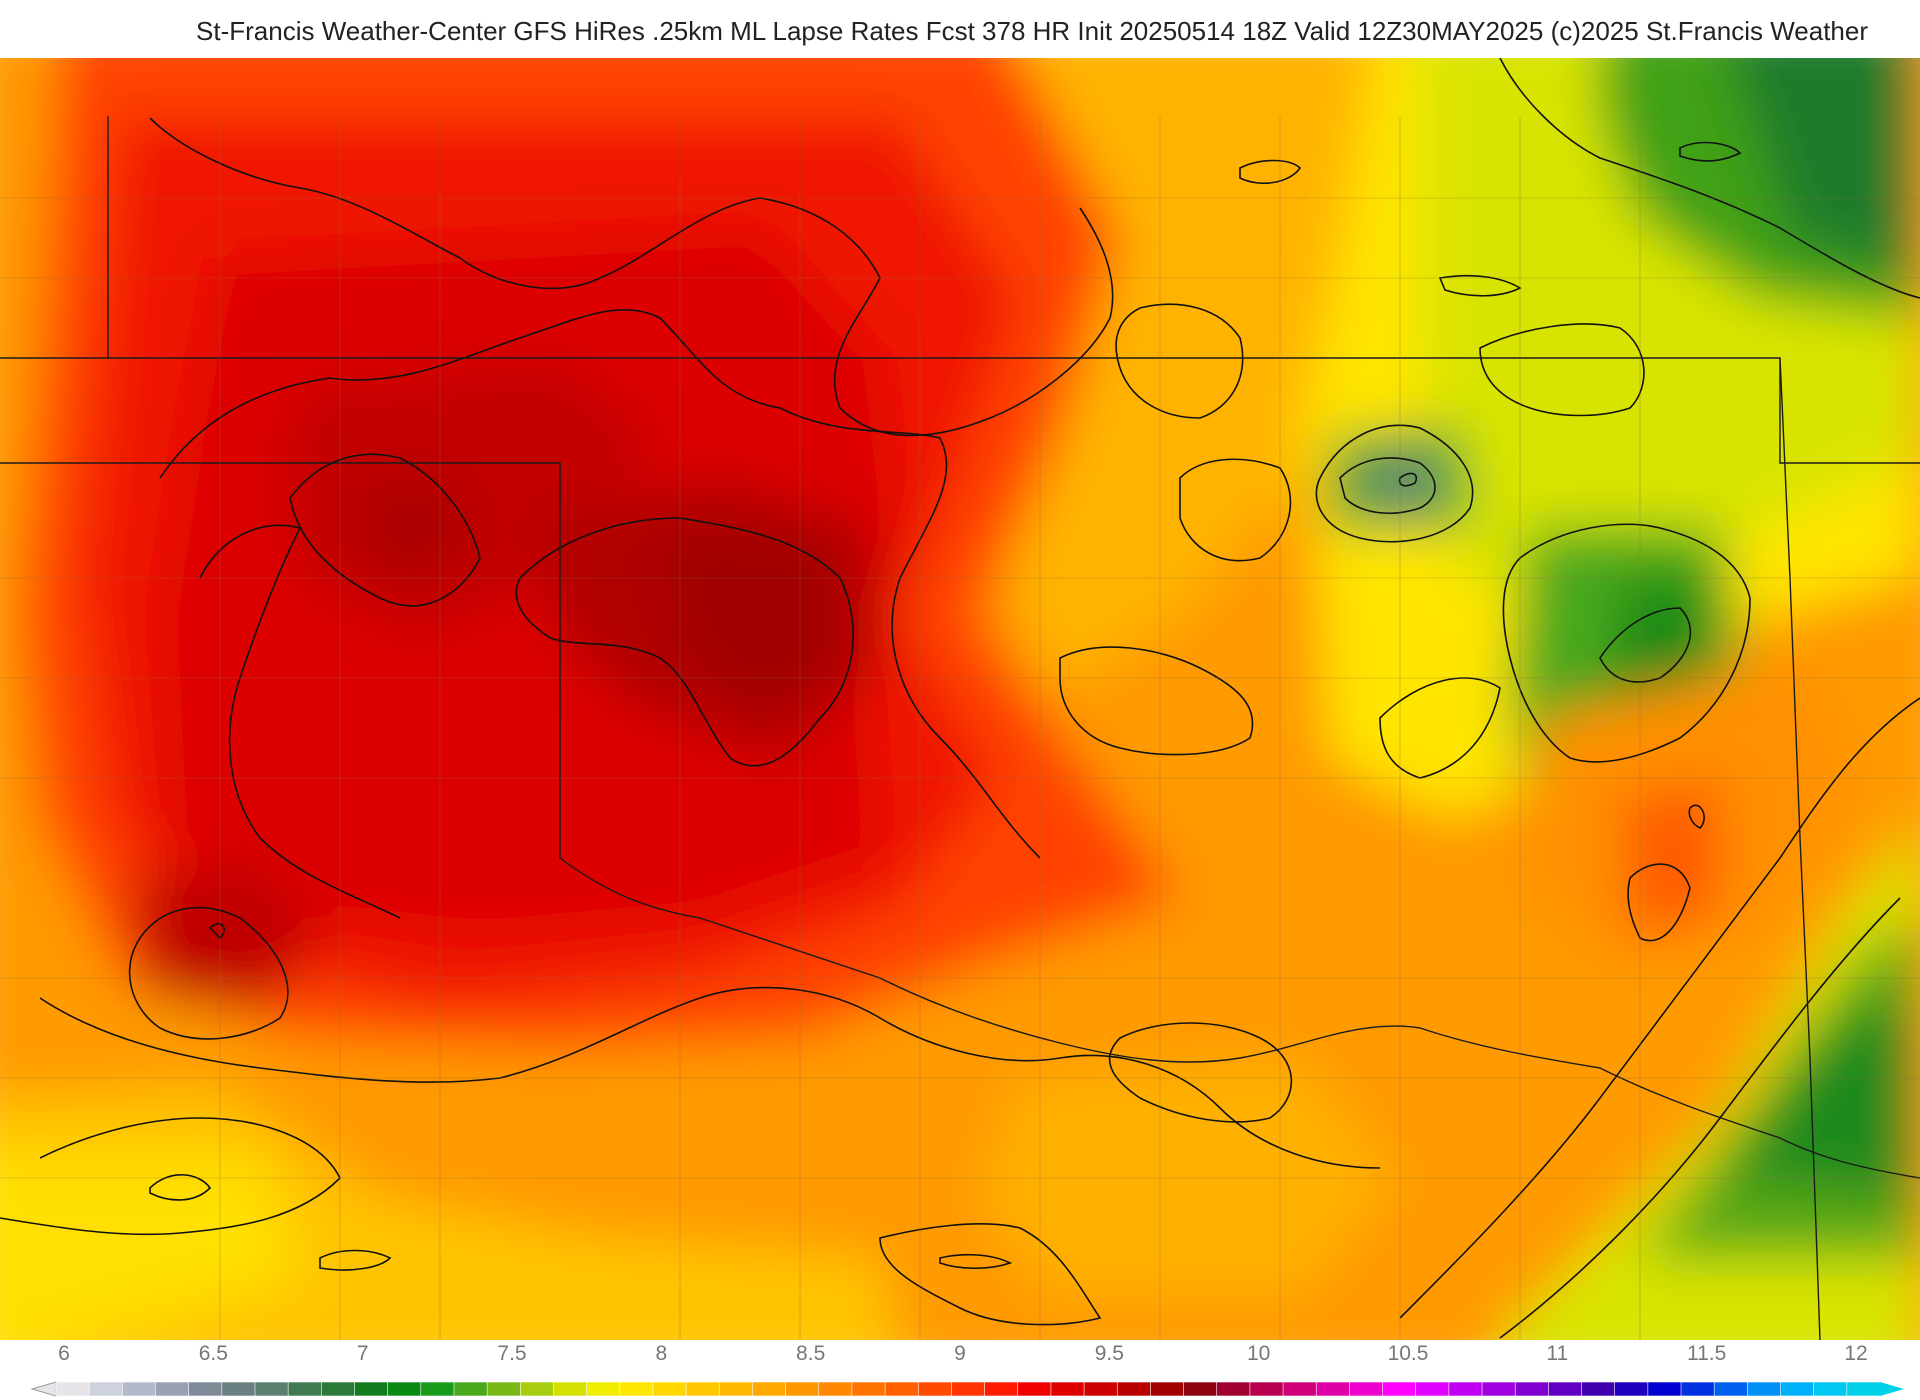 Image resolution: width=1920 pixels, height=1400 pixels. I want to click on color-legend, so click(960, 1370).